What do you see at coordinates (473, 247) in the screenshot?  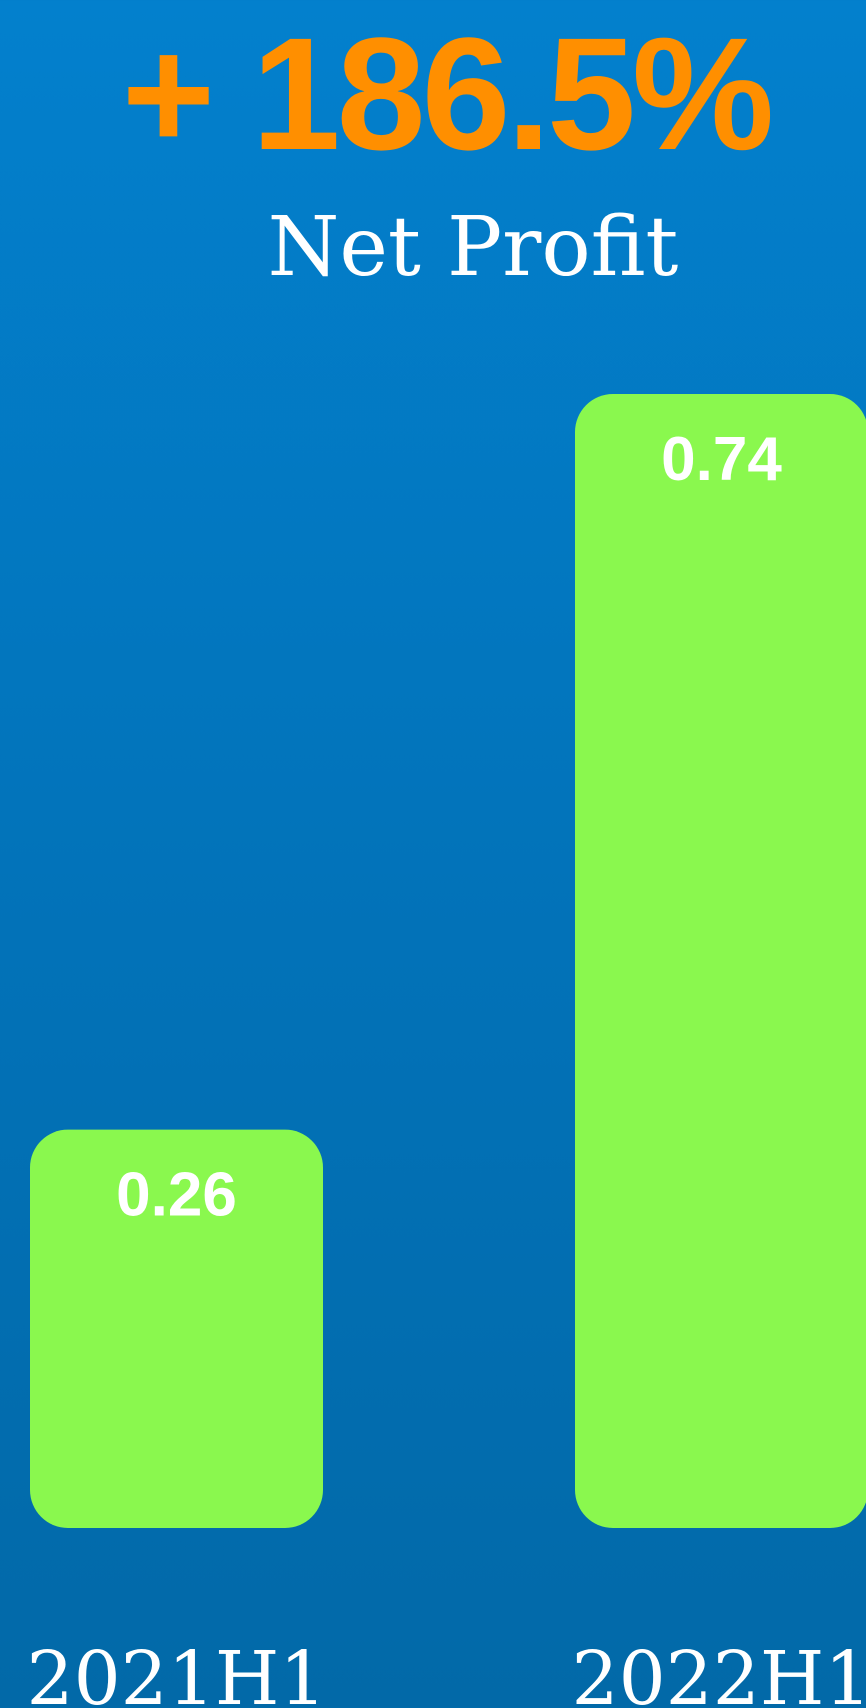 I see `chart-title: Net Profit` at bounding box center [473, 247].